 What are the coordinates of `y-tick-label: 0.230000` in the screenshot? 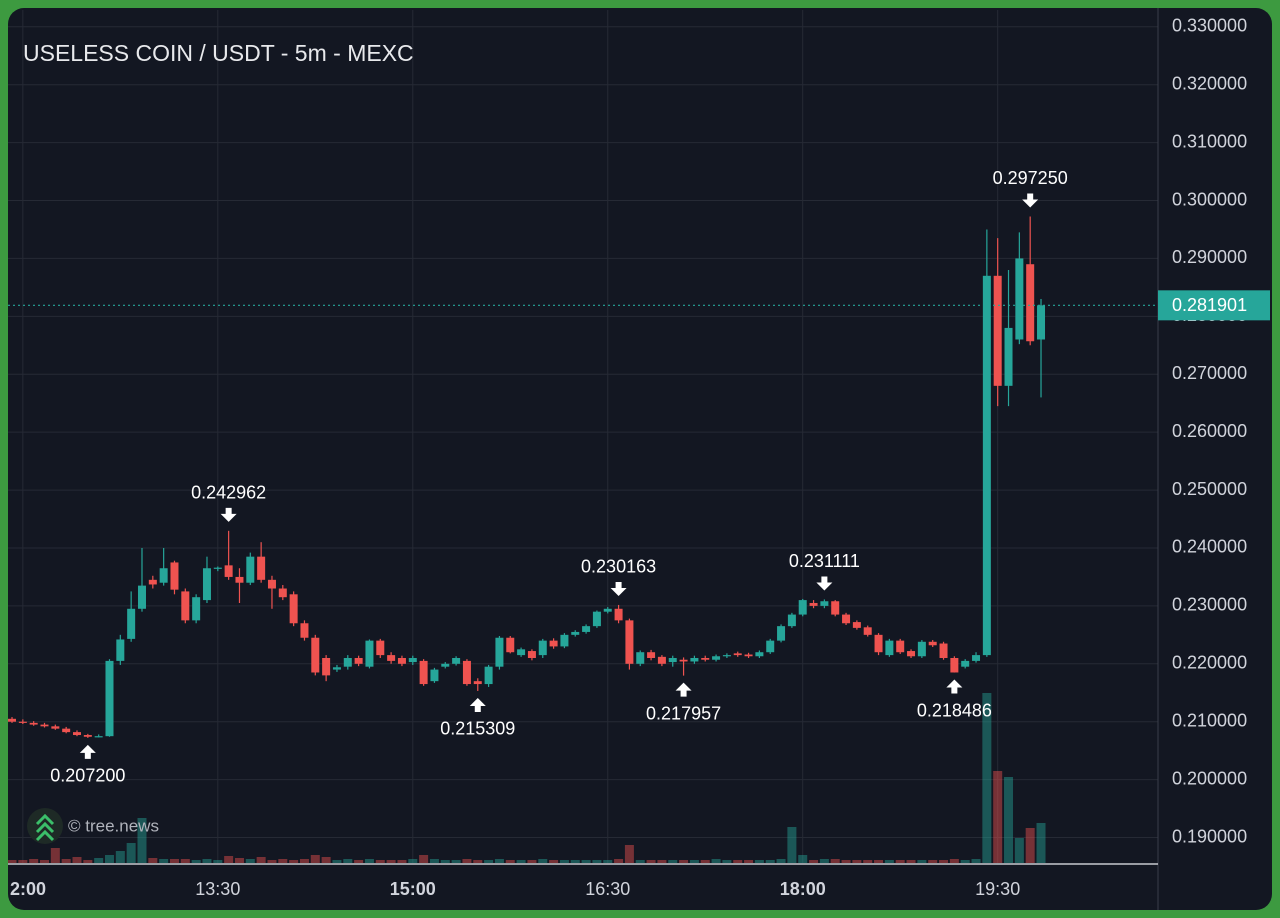 It's located at (1209, 605).